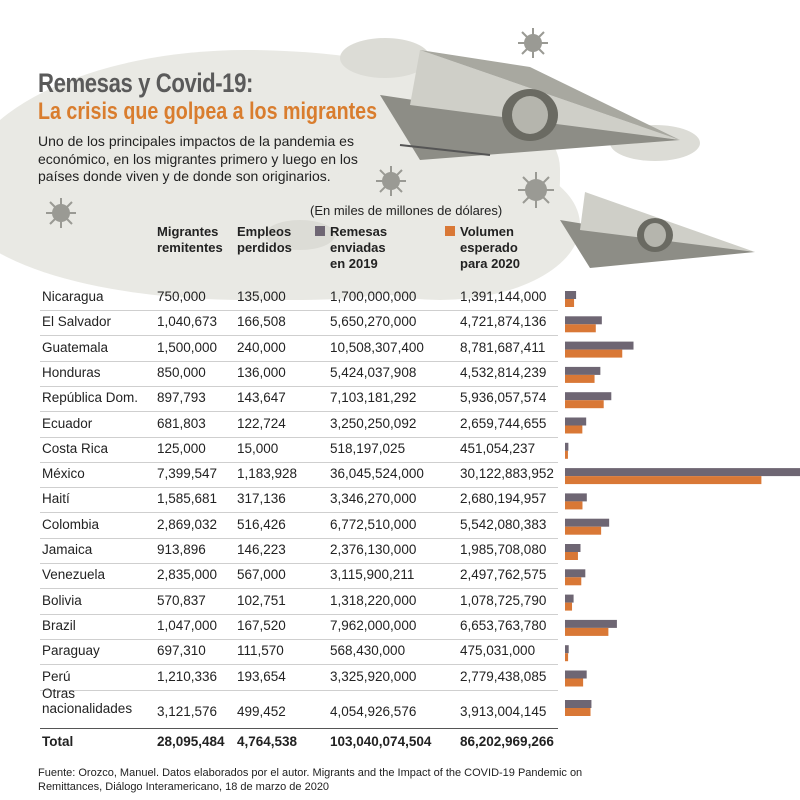  What do you see at coordinates (373, 600) in the screenshot?
I see `cell-remesas: 1,318,220,000` at bounding box center [373, 600].